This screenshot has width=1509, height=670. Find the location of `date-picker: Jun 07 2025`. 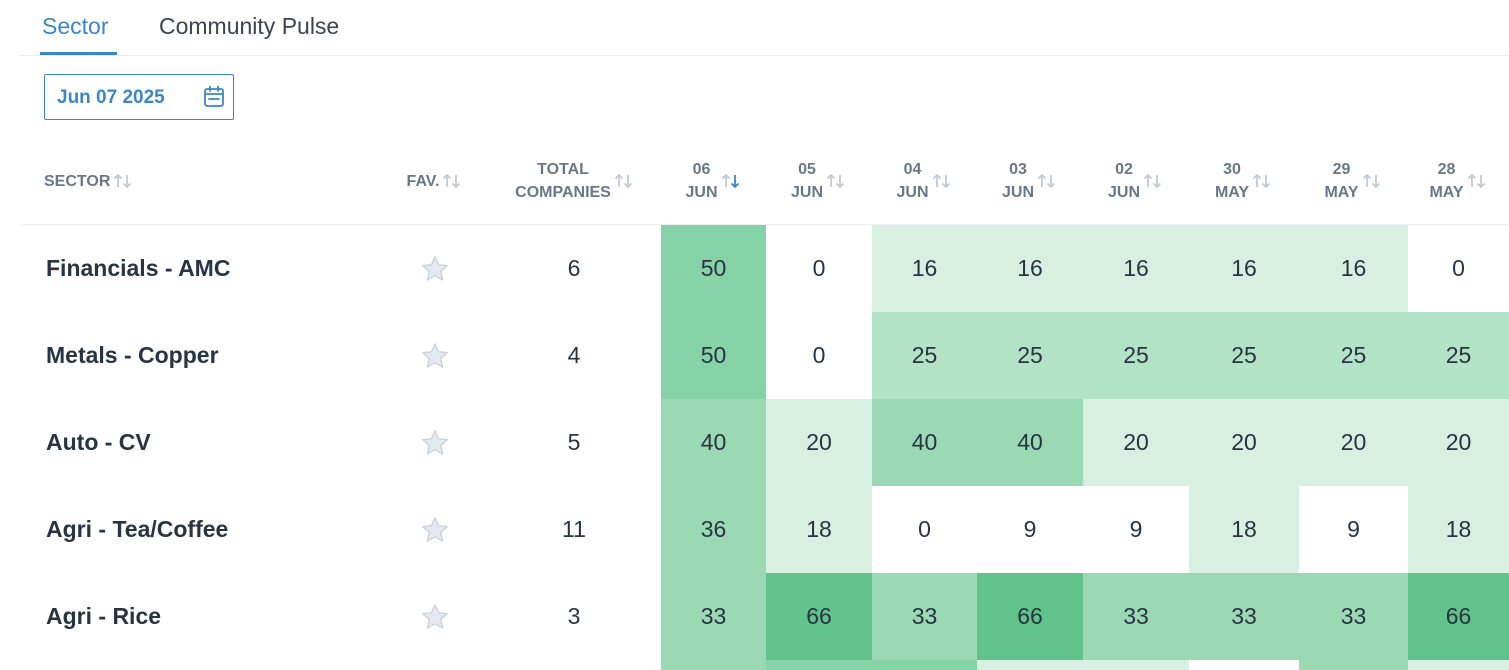

date-picker: Jun 07 2025 is located at coordinates (139, 97).